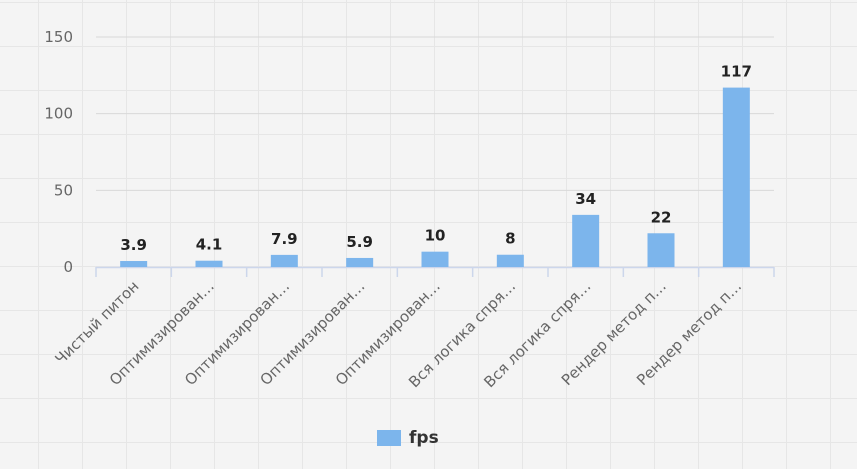  What do you see at coordinates (435, 236) in the screenshot?
I see `data-label: 10` at bounding box center [435, 236].